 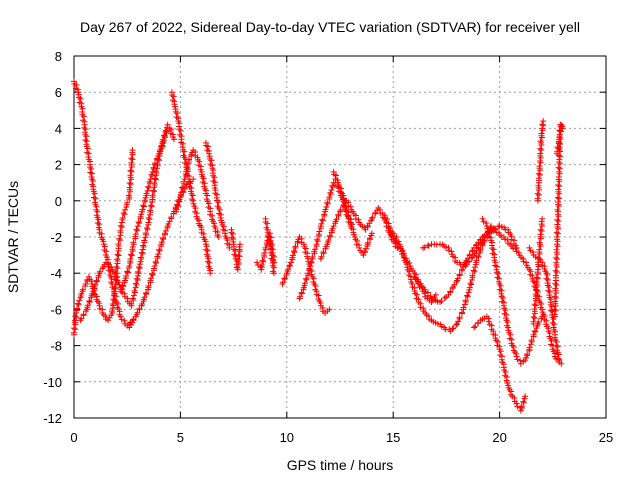 I want to click on y-tick-label: 6, so click(x=58, y=92).